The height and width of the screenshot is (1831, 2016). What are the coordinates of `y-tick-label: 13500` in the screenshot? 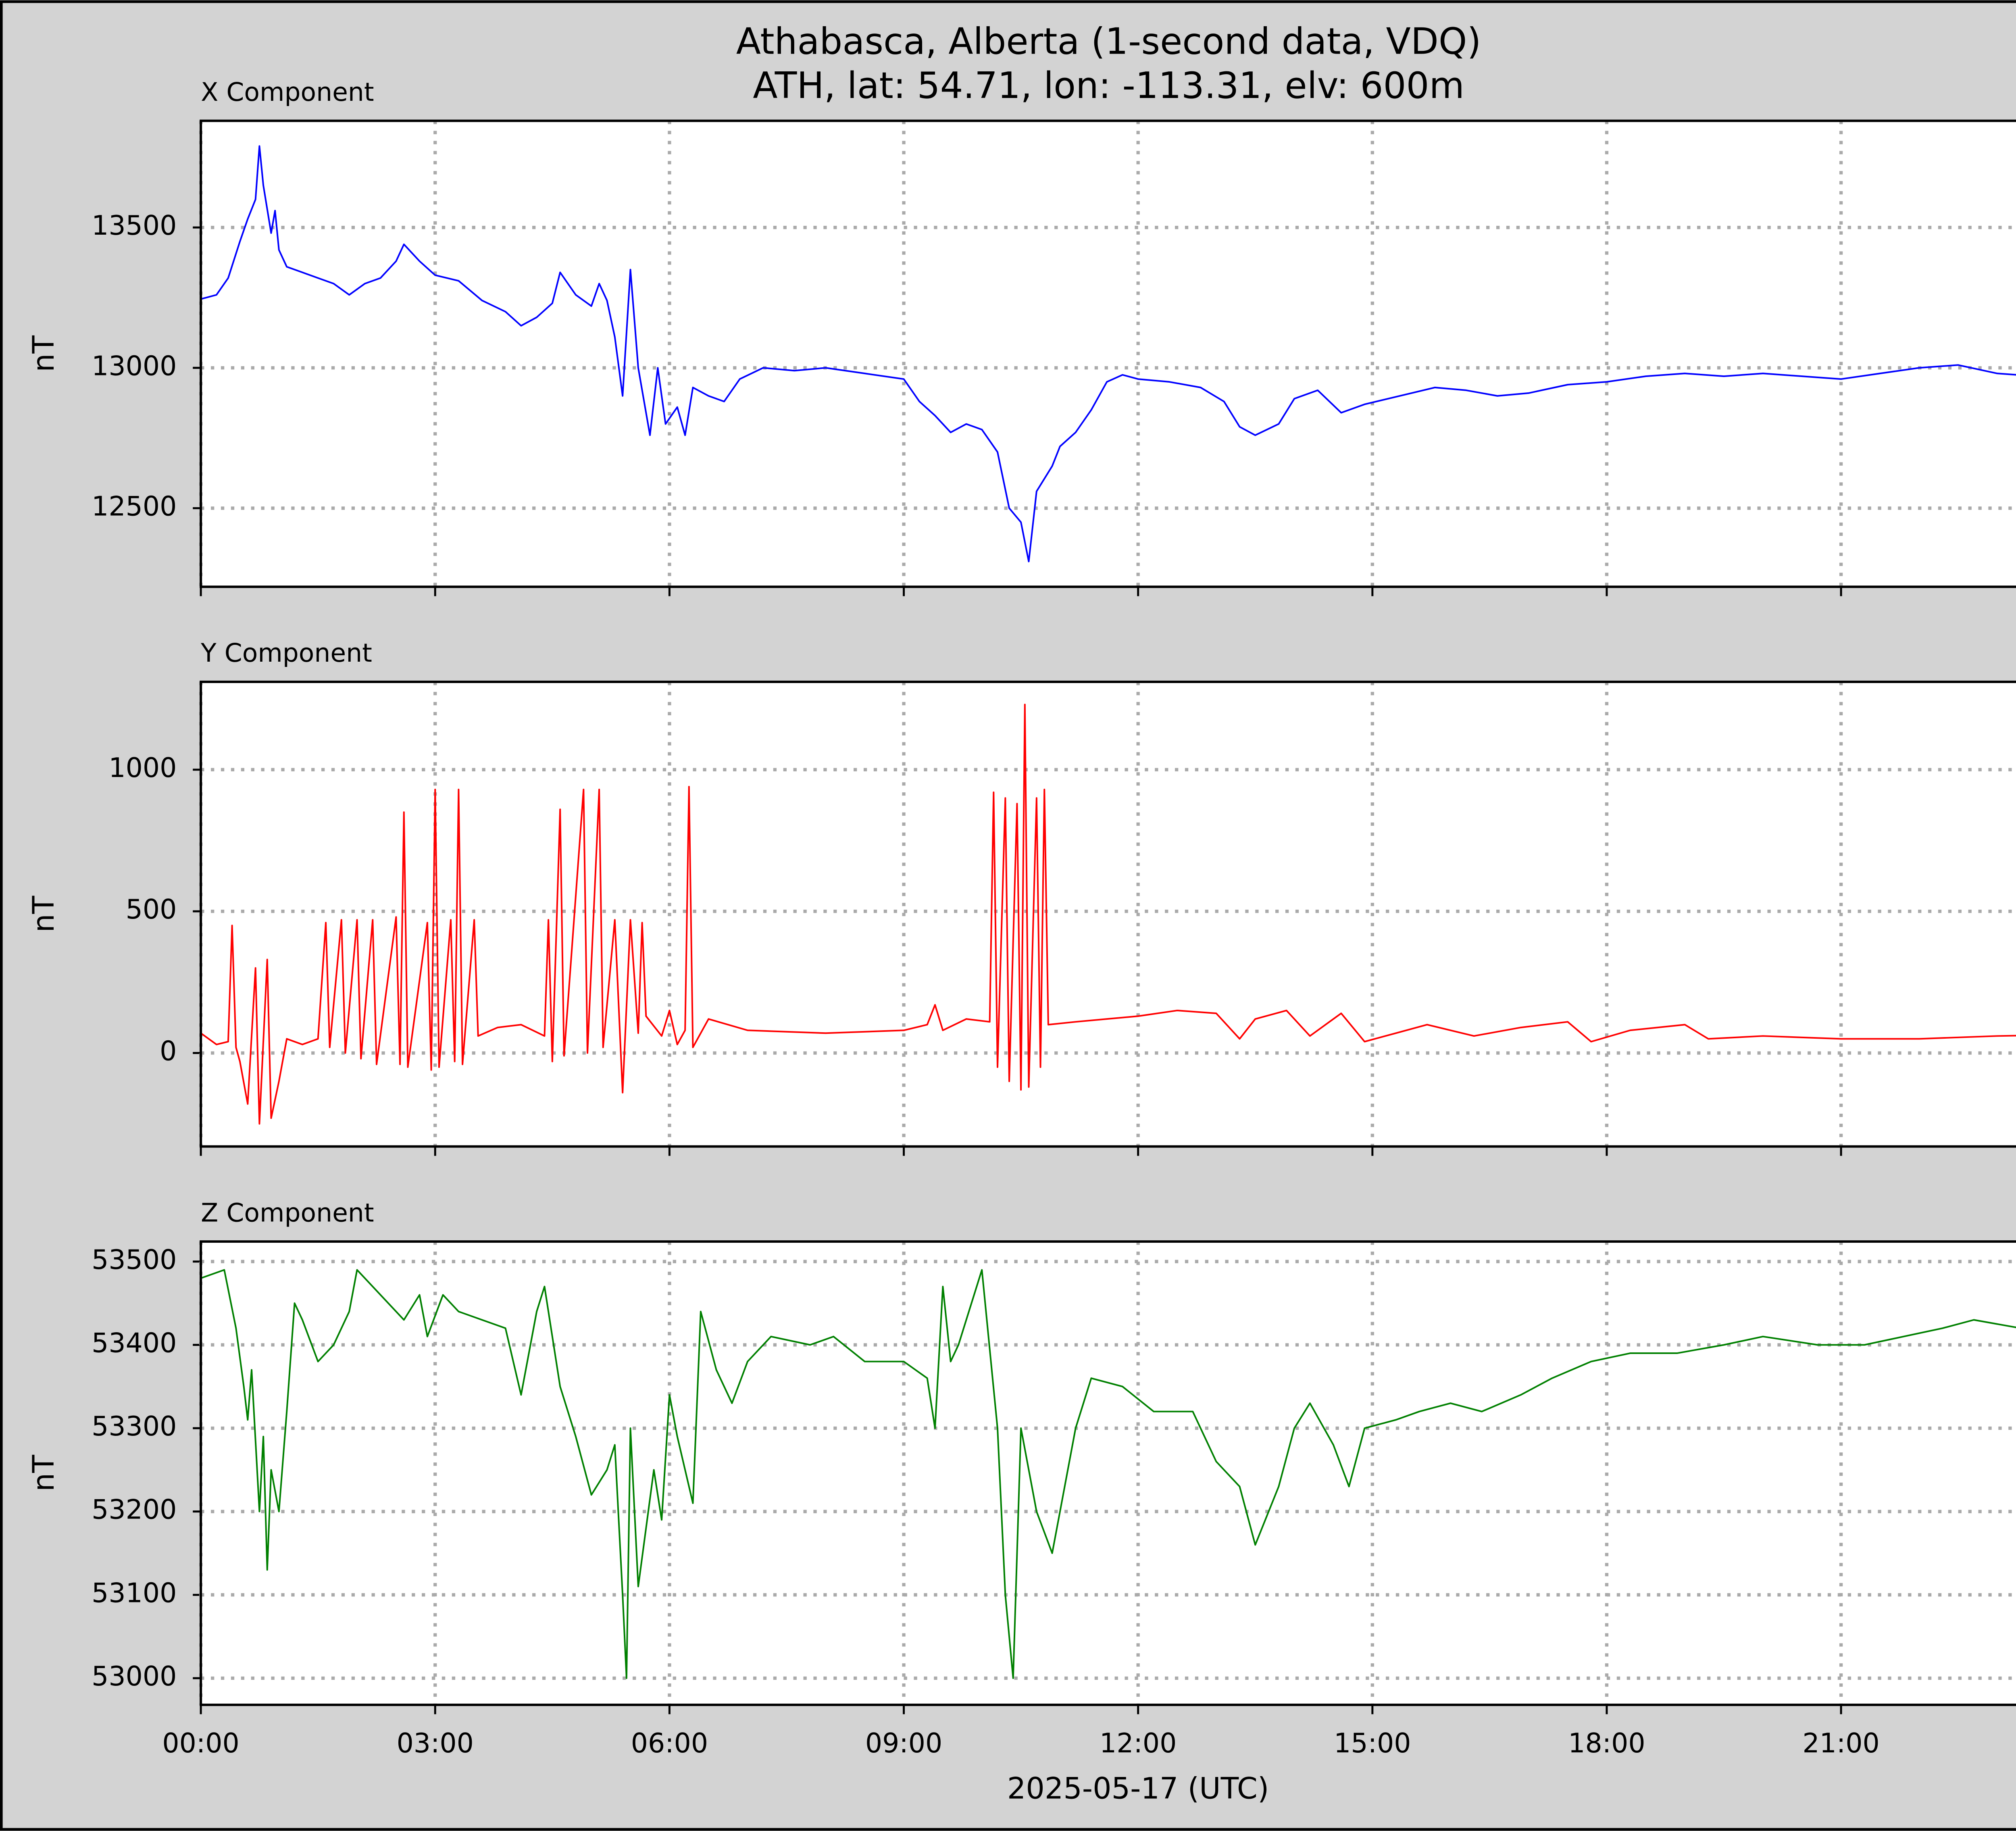 It's located at (134, 225).